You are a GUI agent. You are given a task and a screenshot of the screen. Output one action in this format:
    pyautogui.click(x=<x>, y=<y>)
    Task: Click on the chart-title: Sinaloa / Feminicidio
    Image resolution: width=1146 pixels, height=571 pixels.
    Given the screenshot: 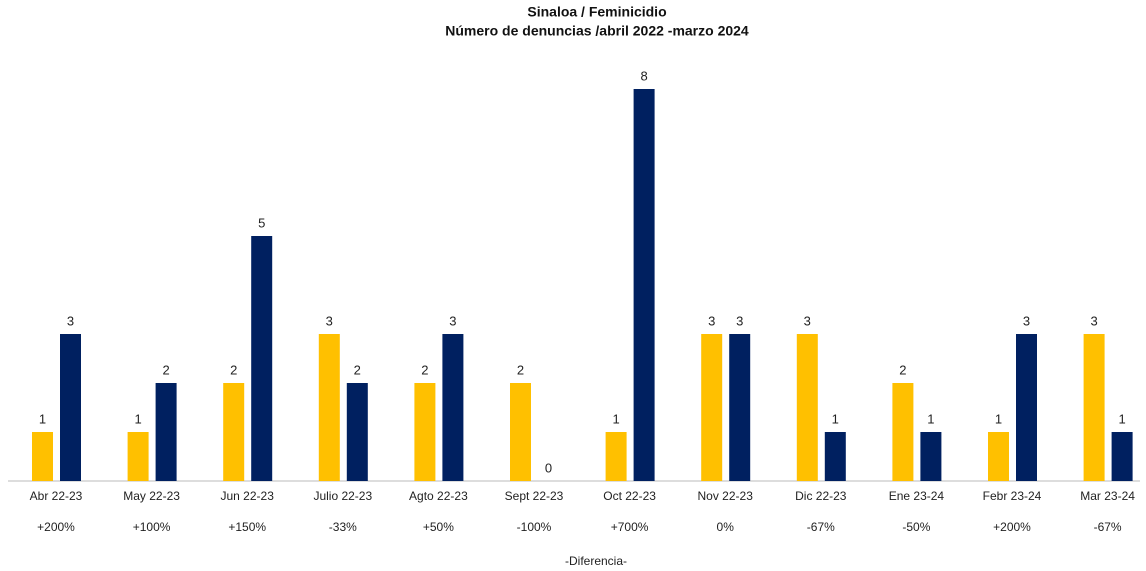 What is the action you would take?
    pyautogui.click(x=596, y=12)
    